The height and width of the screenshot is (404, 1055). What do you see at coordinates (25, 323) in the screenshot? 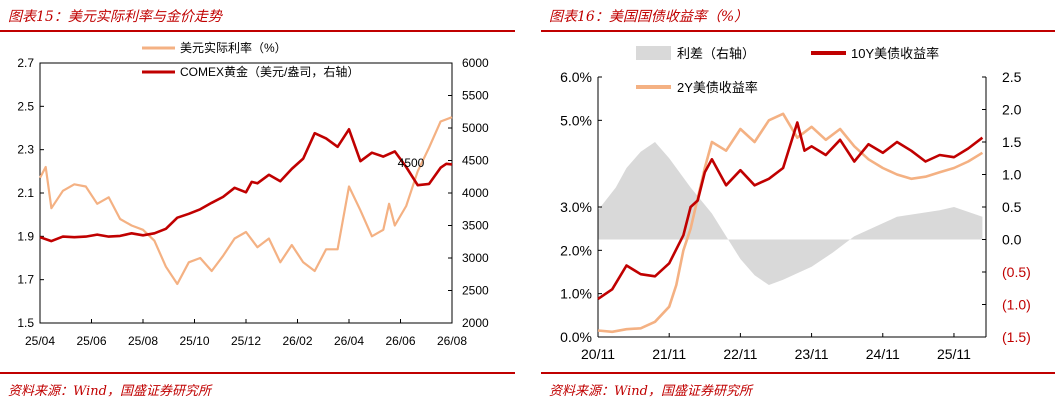
I see `y-left-tick-label: 1.5` at bounding box center [25, 323].